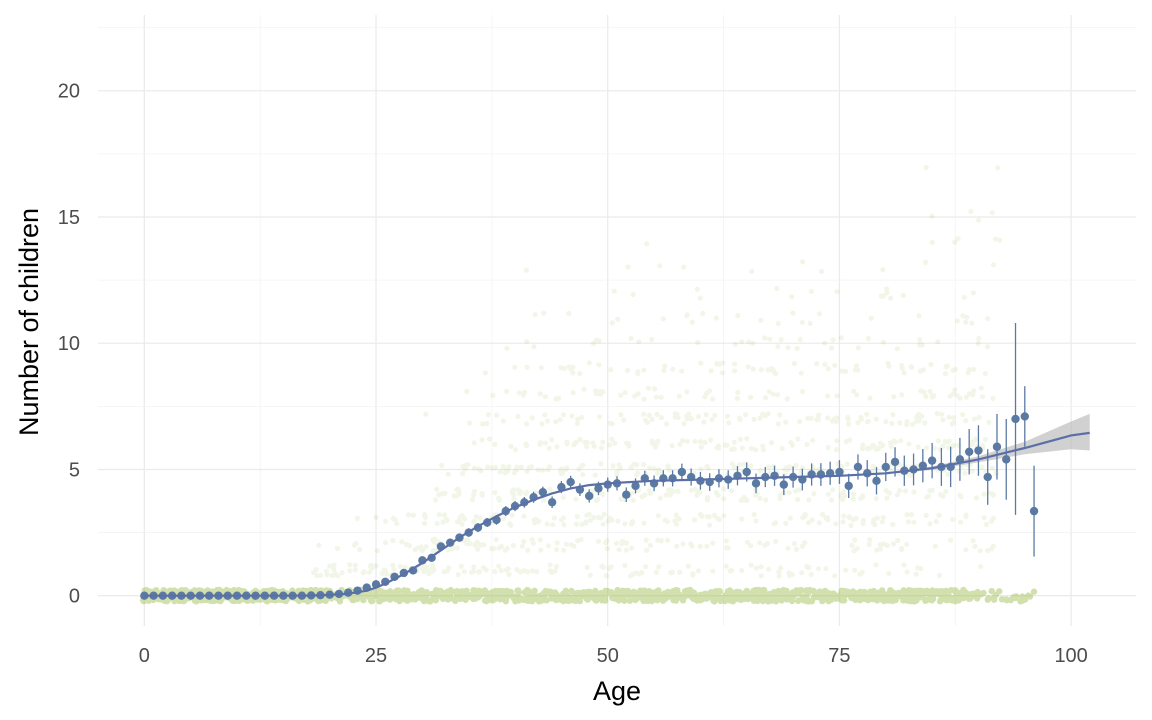 The width and height of the screenshot is (1152, 720). Describe the element at coordinates (617, 691) in the screenshot. I see `x-axis-title: Age` at that location.